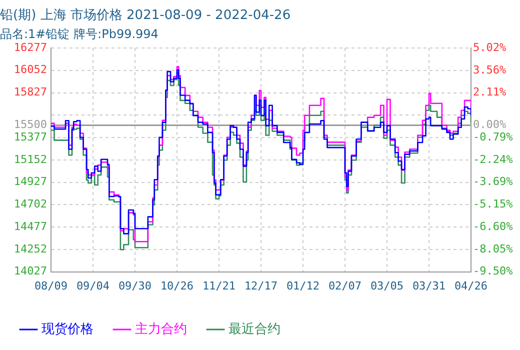  I want to click on y2-tick-label: -0.79%, so click(493, 137).